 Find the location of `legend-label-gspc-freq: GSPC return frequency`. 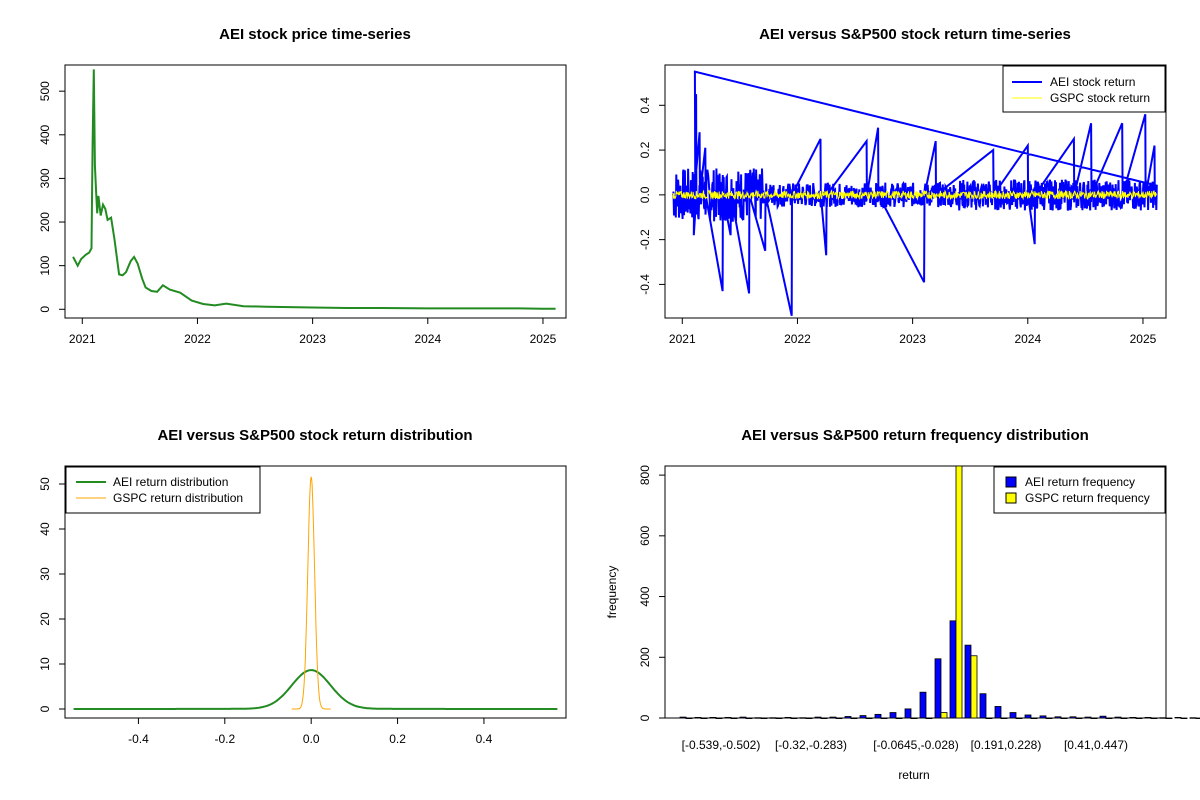

legend-label-gspc-freq: GSPC return frequency is located at coordinates (1087, 498).